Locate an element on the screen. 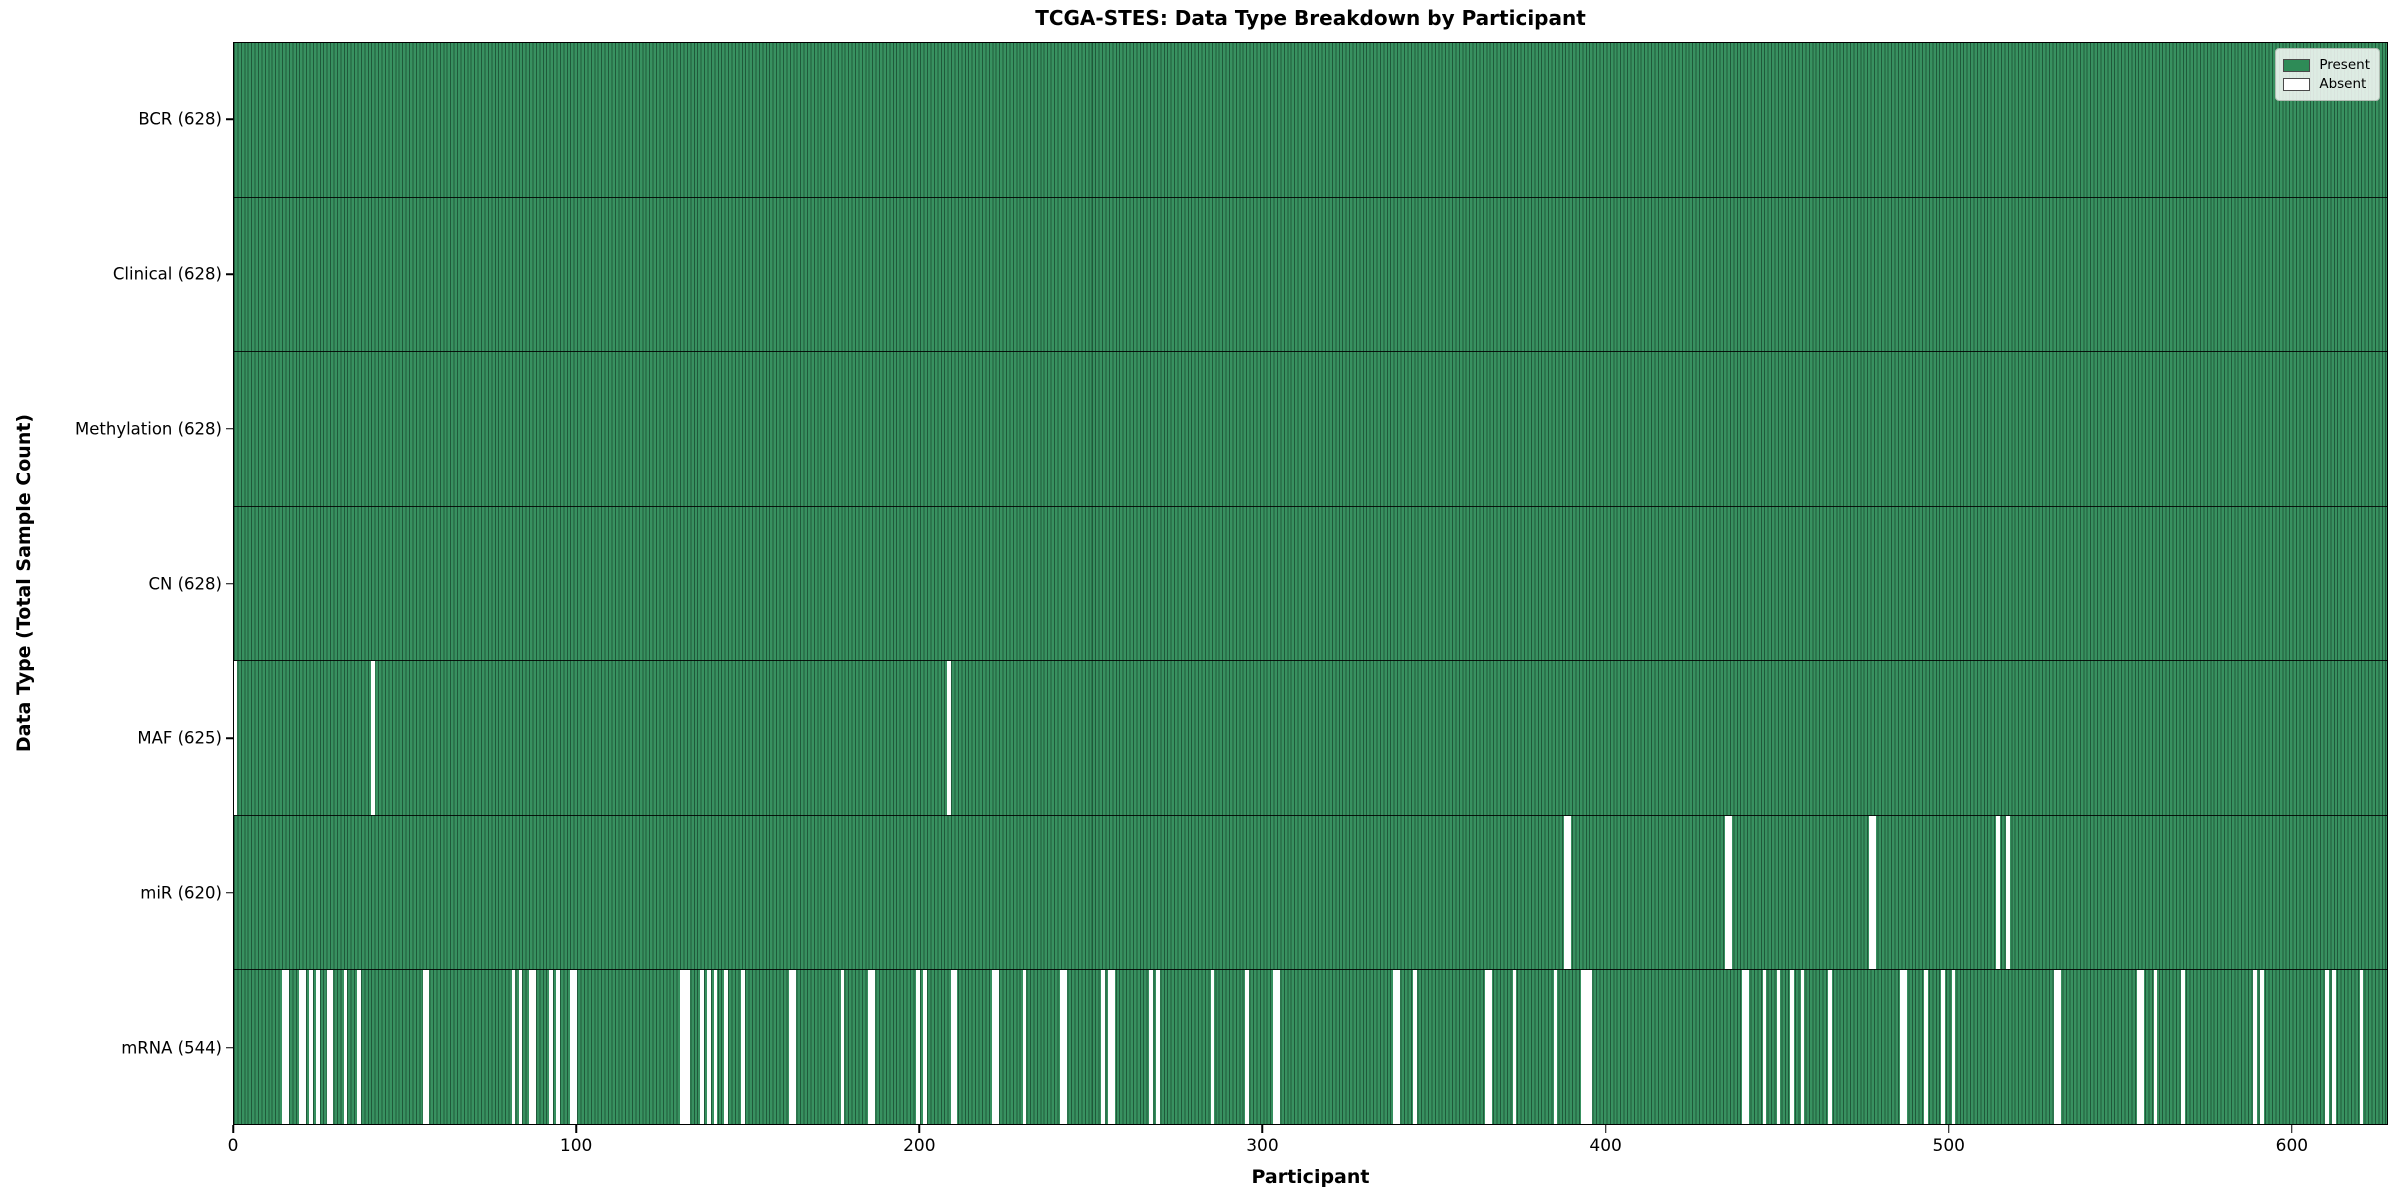 The height and width of the screenshot is (1200, 2400). datatype-row-CN is located at coordinates (1310, 584).